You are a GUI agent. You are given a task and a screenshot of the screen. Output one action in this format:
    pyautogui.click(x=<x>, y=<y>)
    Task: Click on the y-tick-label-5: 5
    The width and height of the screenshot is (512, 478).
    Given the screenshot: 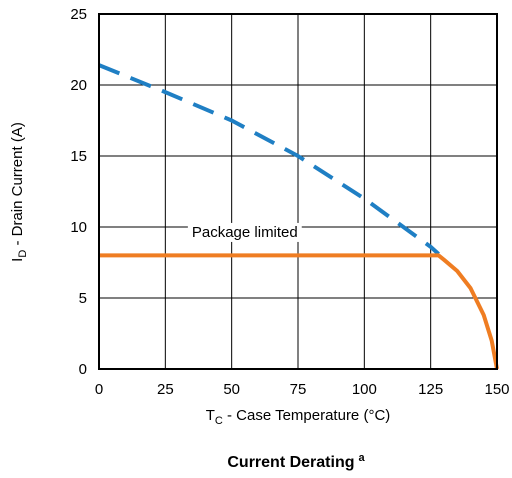 What is the action you would take?
    pyautogui.click(x=83, y=298)
    